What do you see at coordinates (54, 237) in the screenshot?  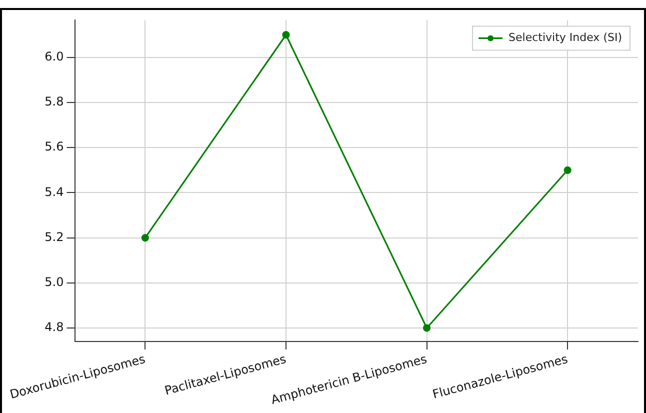 I see `y-tick-label: 5.2` at bounding box center [54, 237].